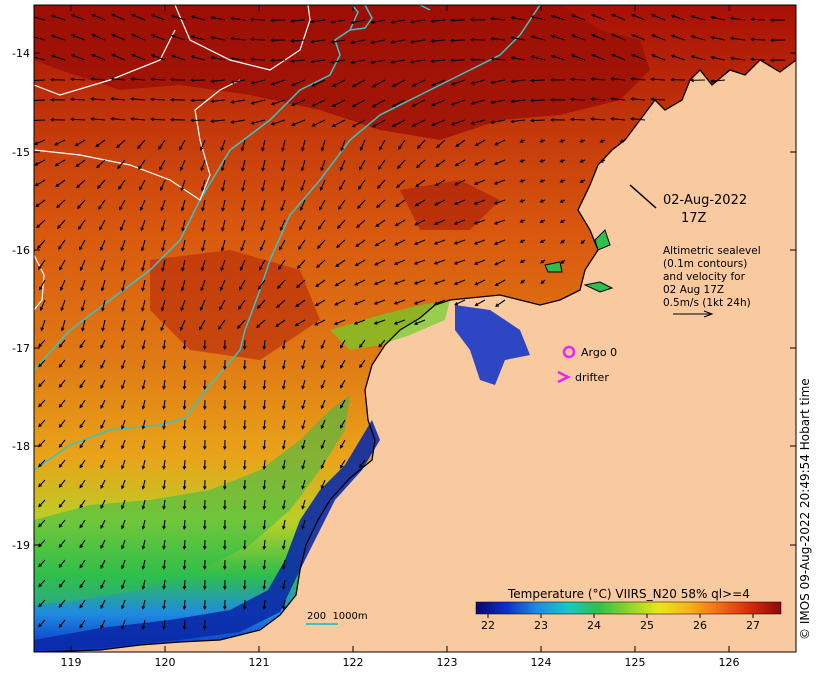 This screenshot has width=820, height=680. Describe the element at coordinates (592, 377) in the screenshot. I see `drifter-label: drifter` at that location.